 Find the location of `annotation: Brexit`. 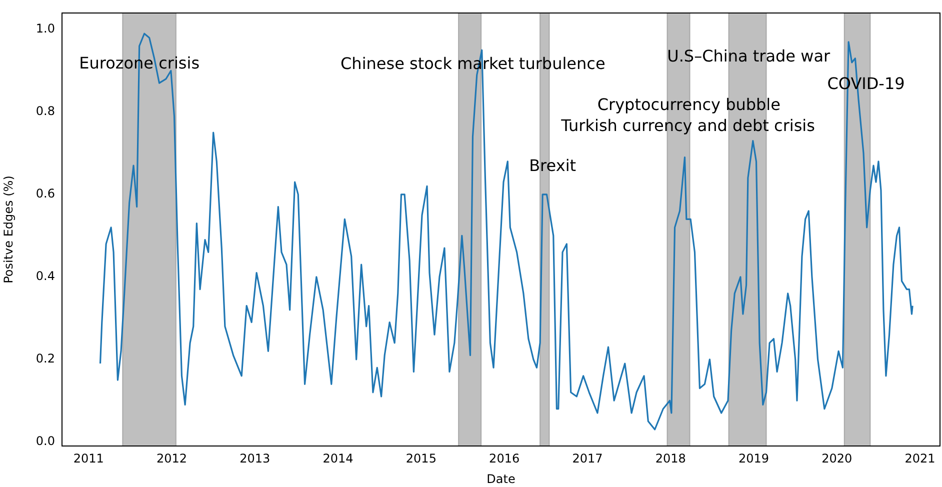

annotation: Brexit is located at coordinates (552, 165).